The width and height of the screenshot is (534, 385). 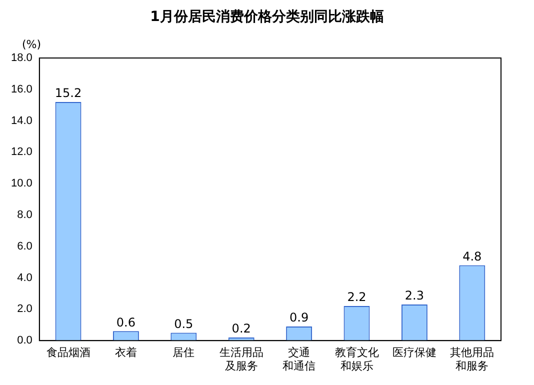 What do you see at coordinates (126, 322) in the screenshot?
I see `data-label: 0.6` at bounding box center [126, 322].